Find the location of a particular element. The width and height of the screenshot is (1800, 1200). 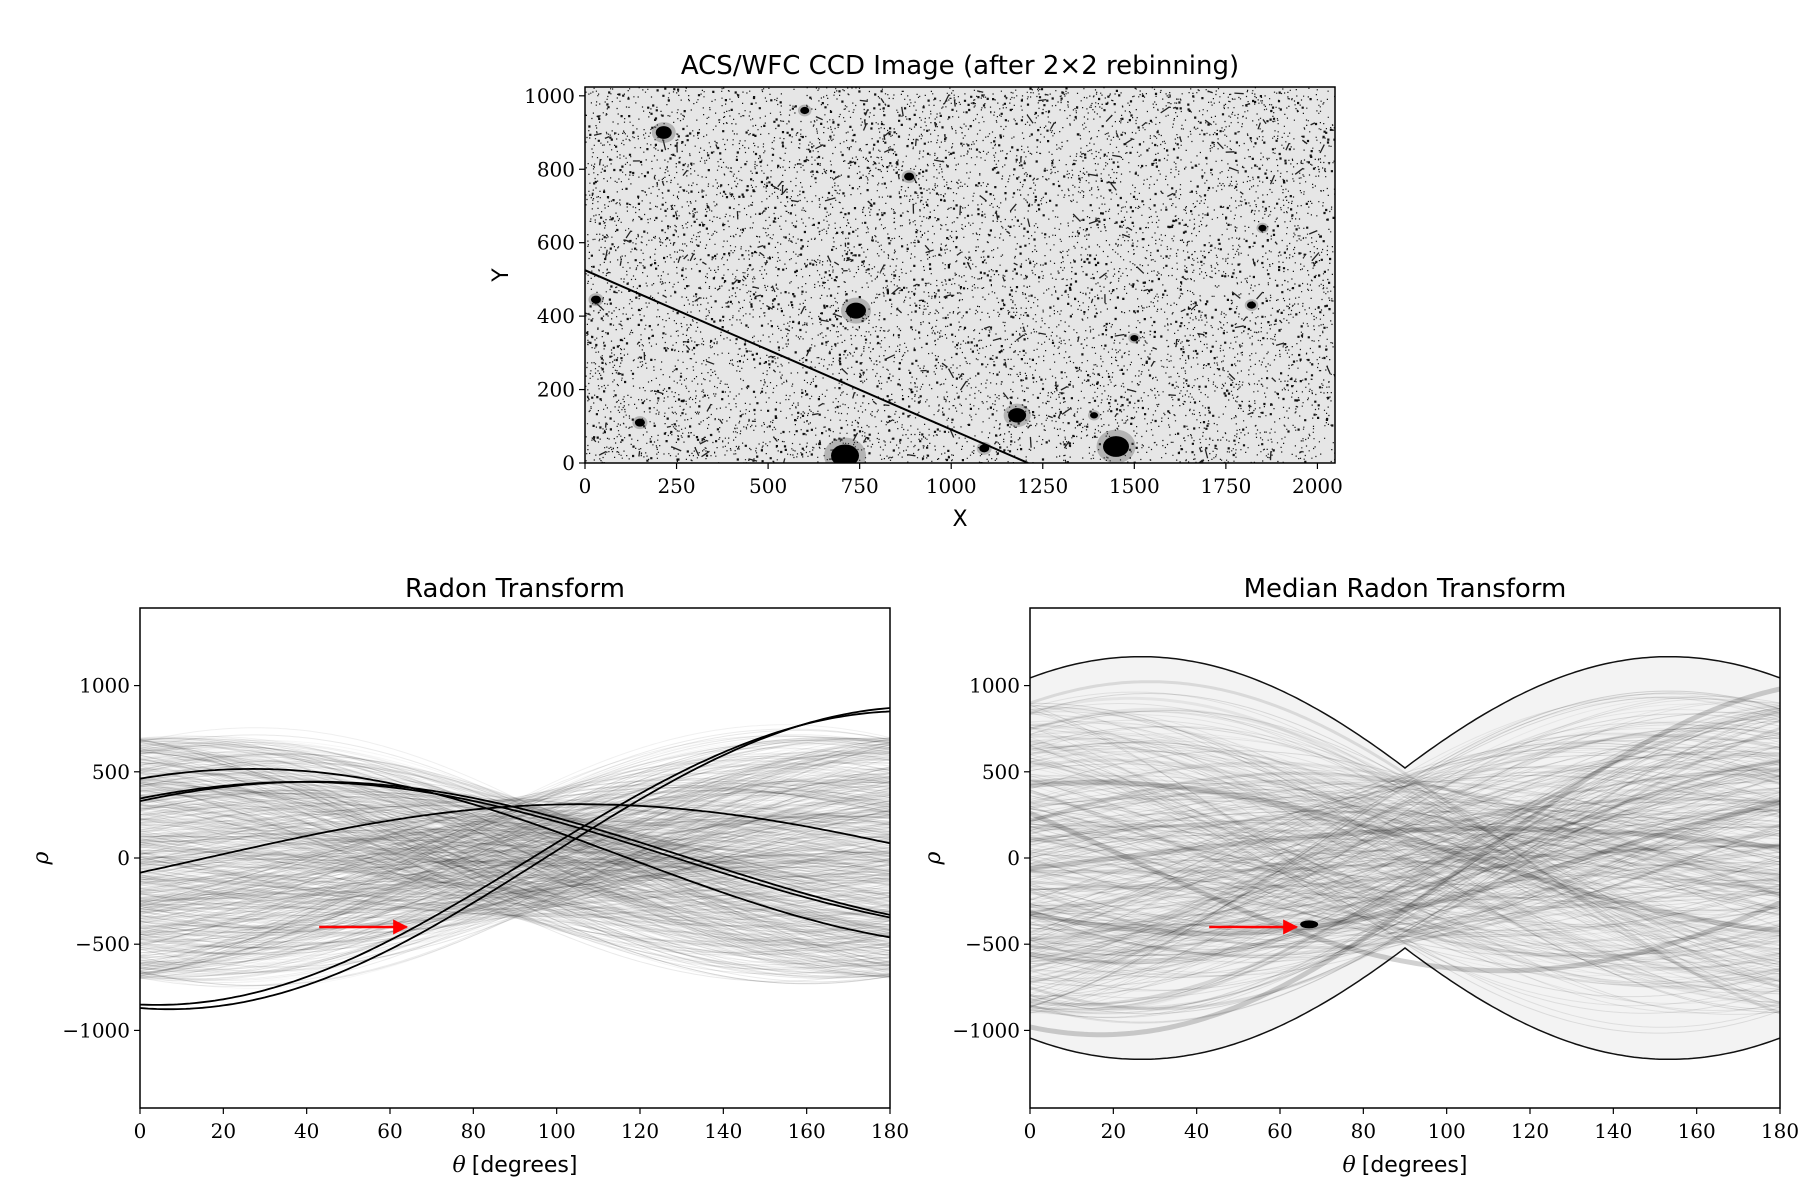

median-bright-spot is located at coordinates (1309, 924).